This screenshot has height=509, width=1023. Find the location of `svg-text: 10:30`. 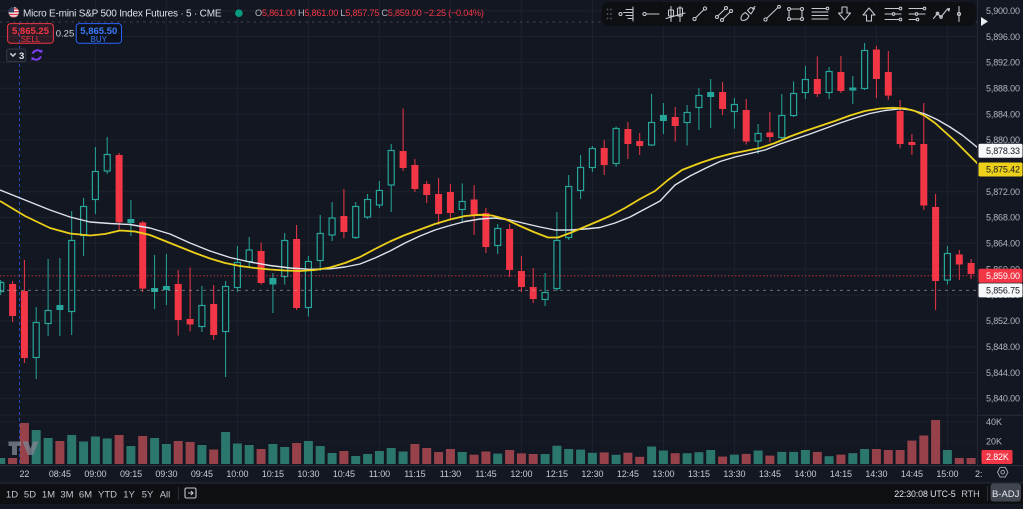

svg-text: 10:30 is located at coordinates (308, 474).